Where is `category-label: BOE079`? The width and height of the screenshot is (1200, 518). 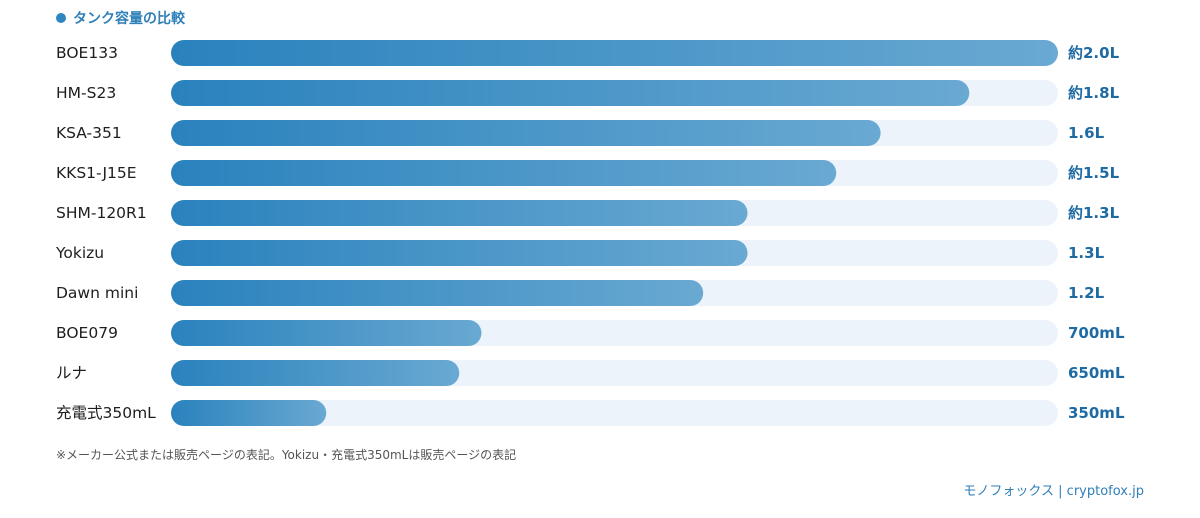 category-label: BOE079 is located at coordinates (87, 333).